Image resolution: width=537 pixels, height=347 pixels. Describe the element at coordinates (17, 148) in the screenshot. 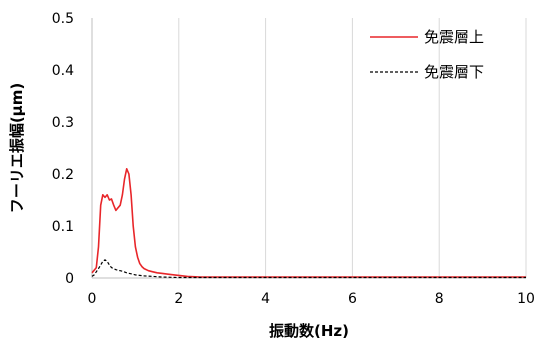

I see `y-axis-title: フーリエ振幅(μm)` at that location.